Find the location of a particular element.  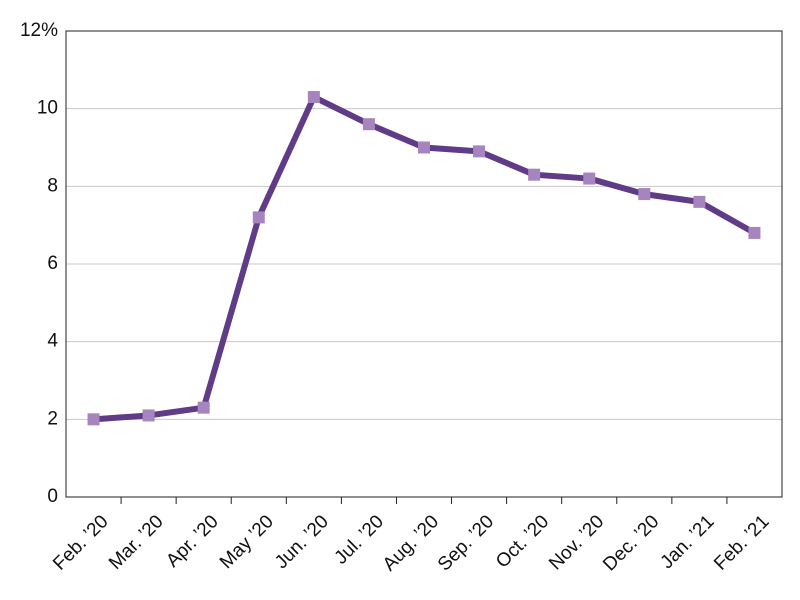

y-tick-label: 6 is located at coordinates (52, 263).